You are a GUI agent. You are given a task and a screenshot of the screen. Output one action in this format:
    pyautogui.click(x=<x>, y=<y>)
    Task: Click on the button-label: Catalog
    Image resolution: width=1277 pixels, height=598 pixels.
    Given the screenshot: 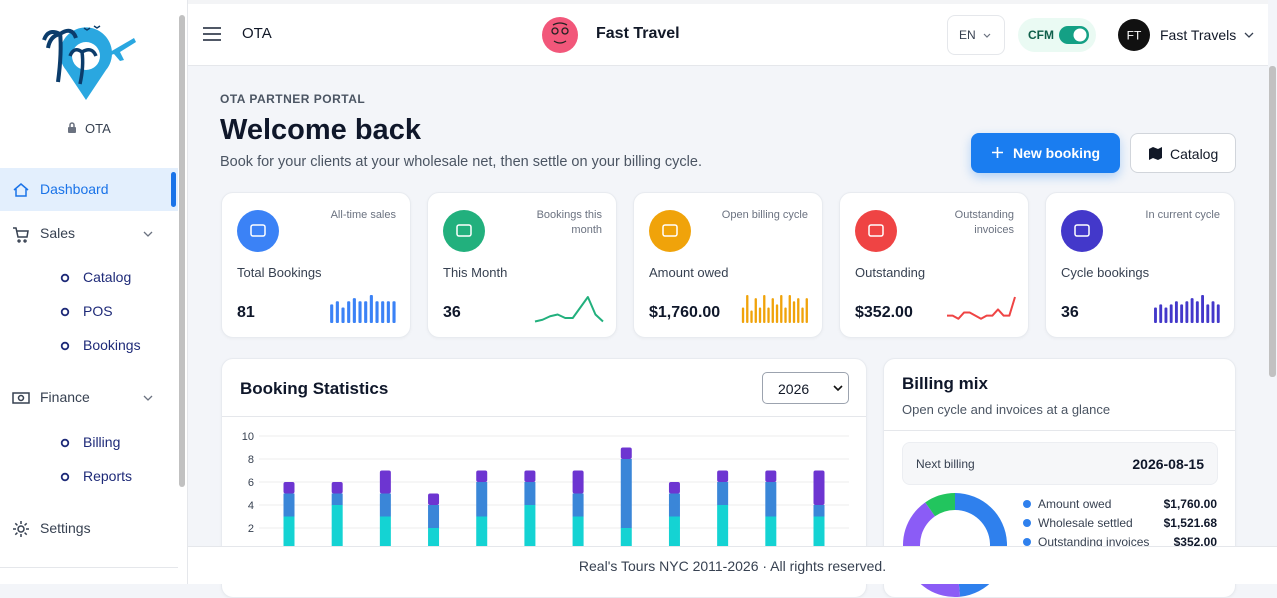 What is the action you would take?
    pyautogui.click(x=1194, y=154)
    